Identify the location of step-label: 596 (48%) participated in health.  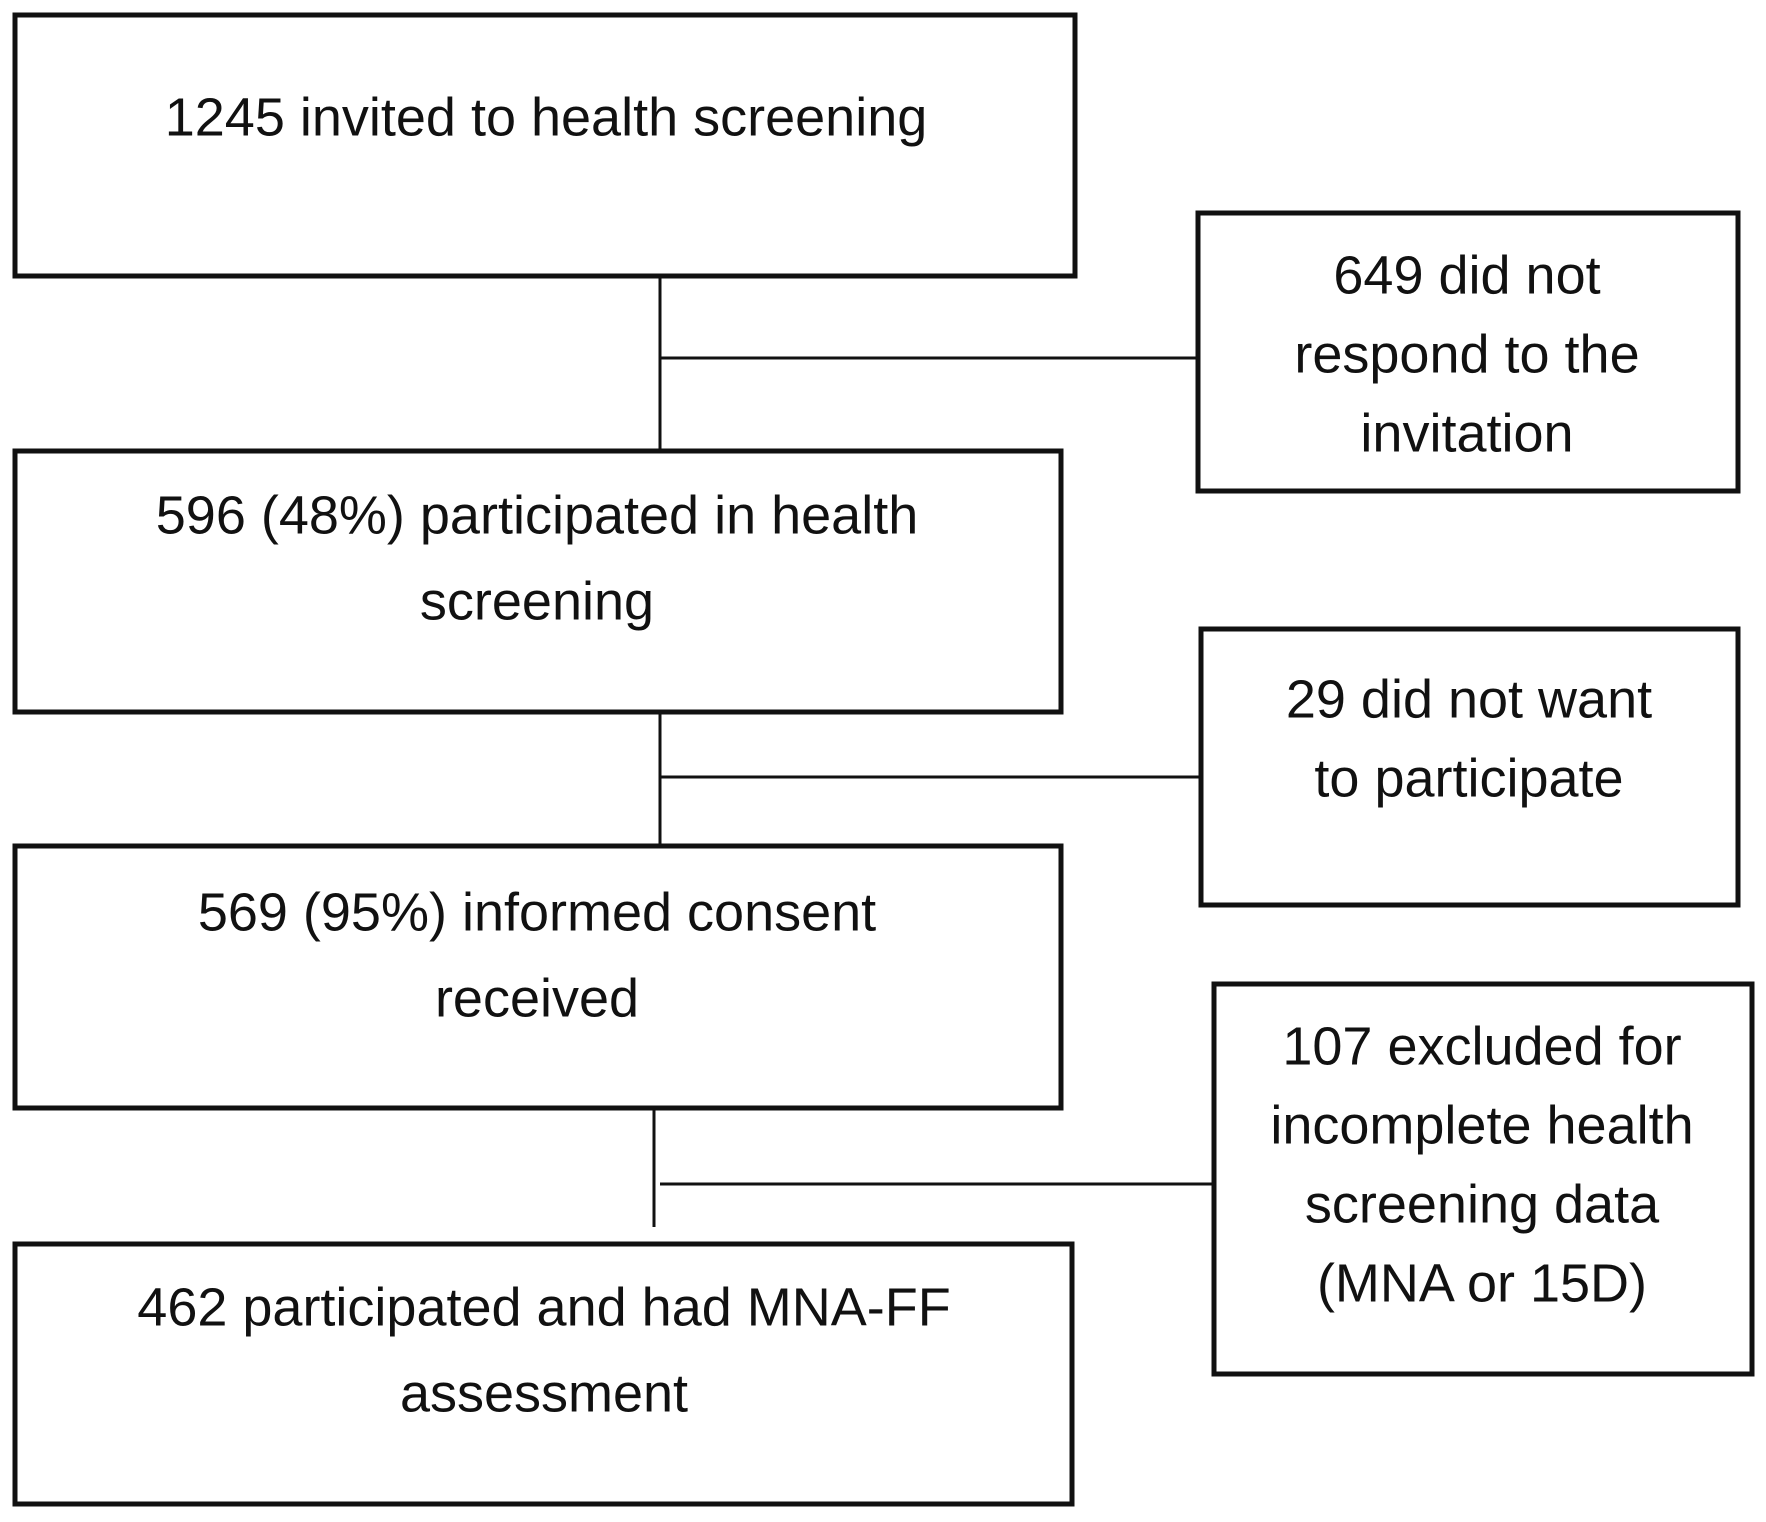
(537, 515).